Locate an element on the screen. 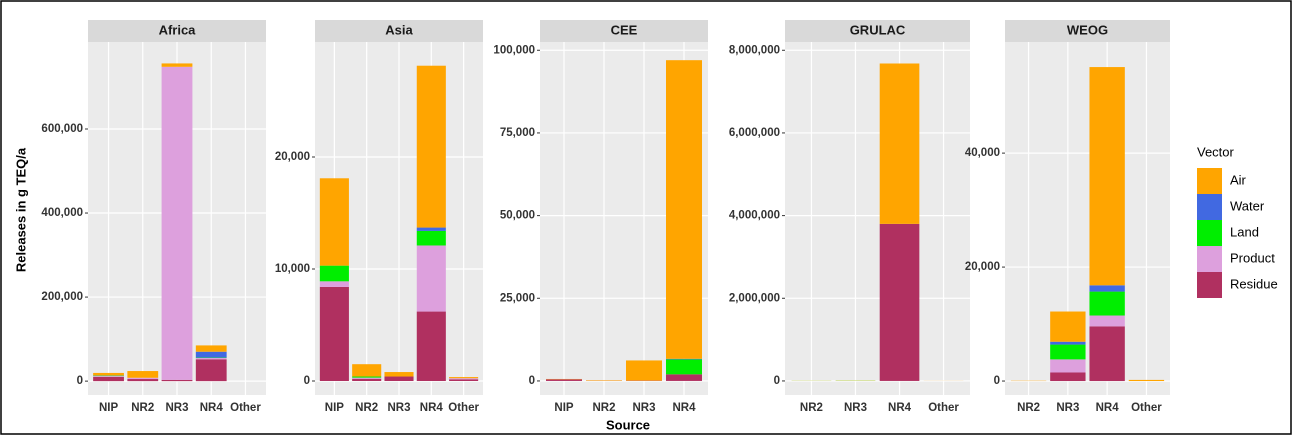 The height and width of the screenshot is (436, 1293). facet-title: Africa is located at coordinates (178, 29).